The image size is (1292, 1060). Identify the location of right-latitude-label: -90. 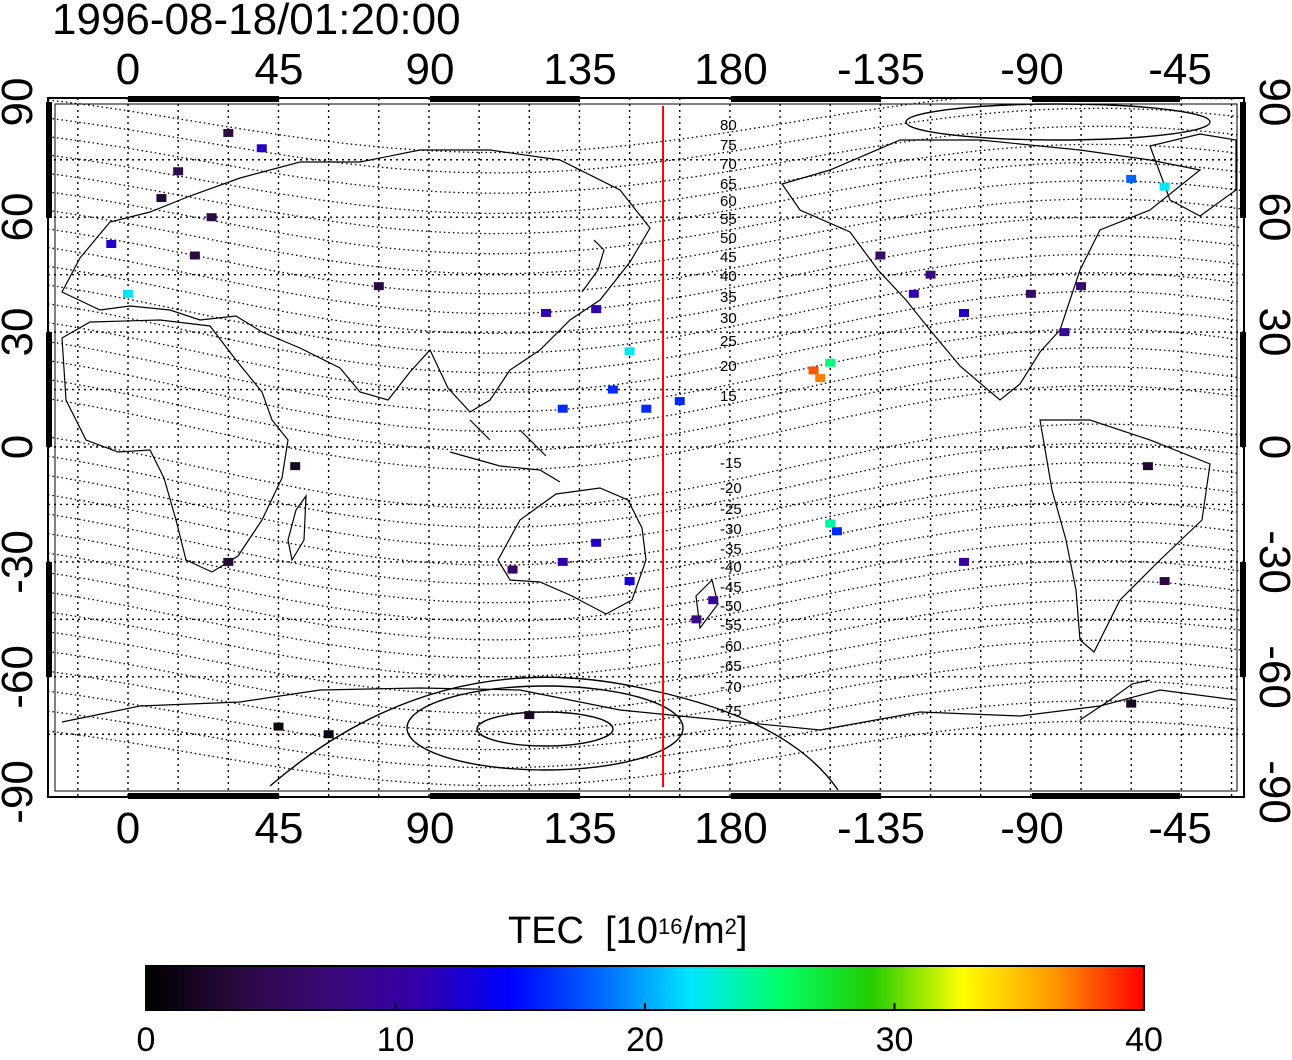
(1271, 792).